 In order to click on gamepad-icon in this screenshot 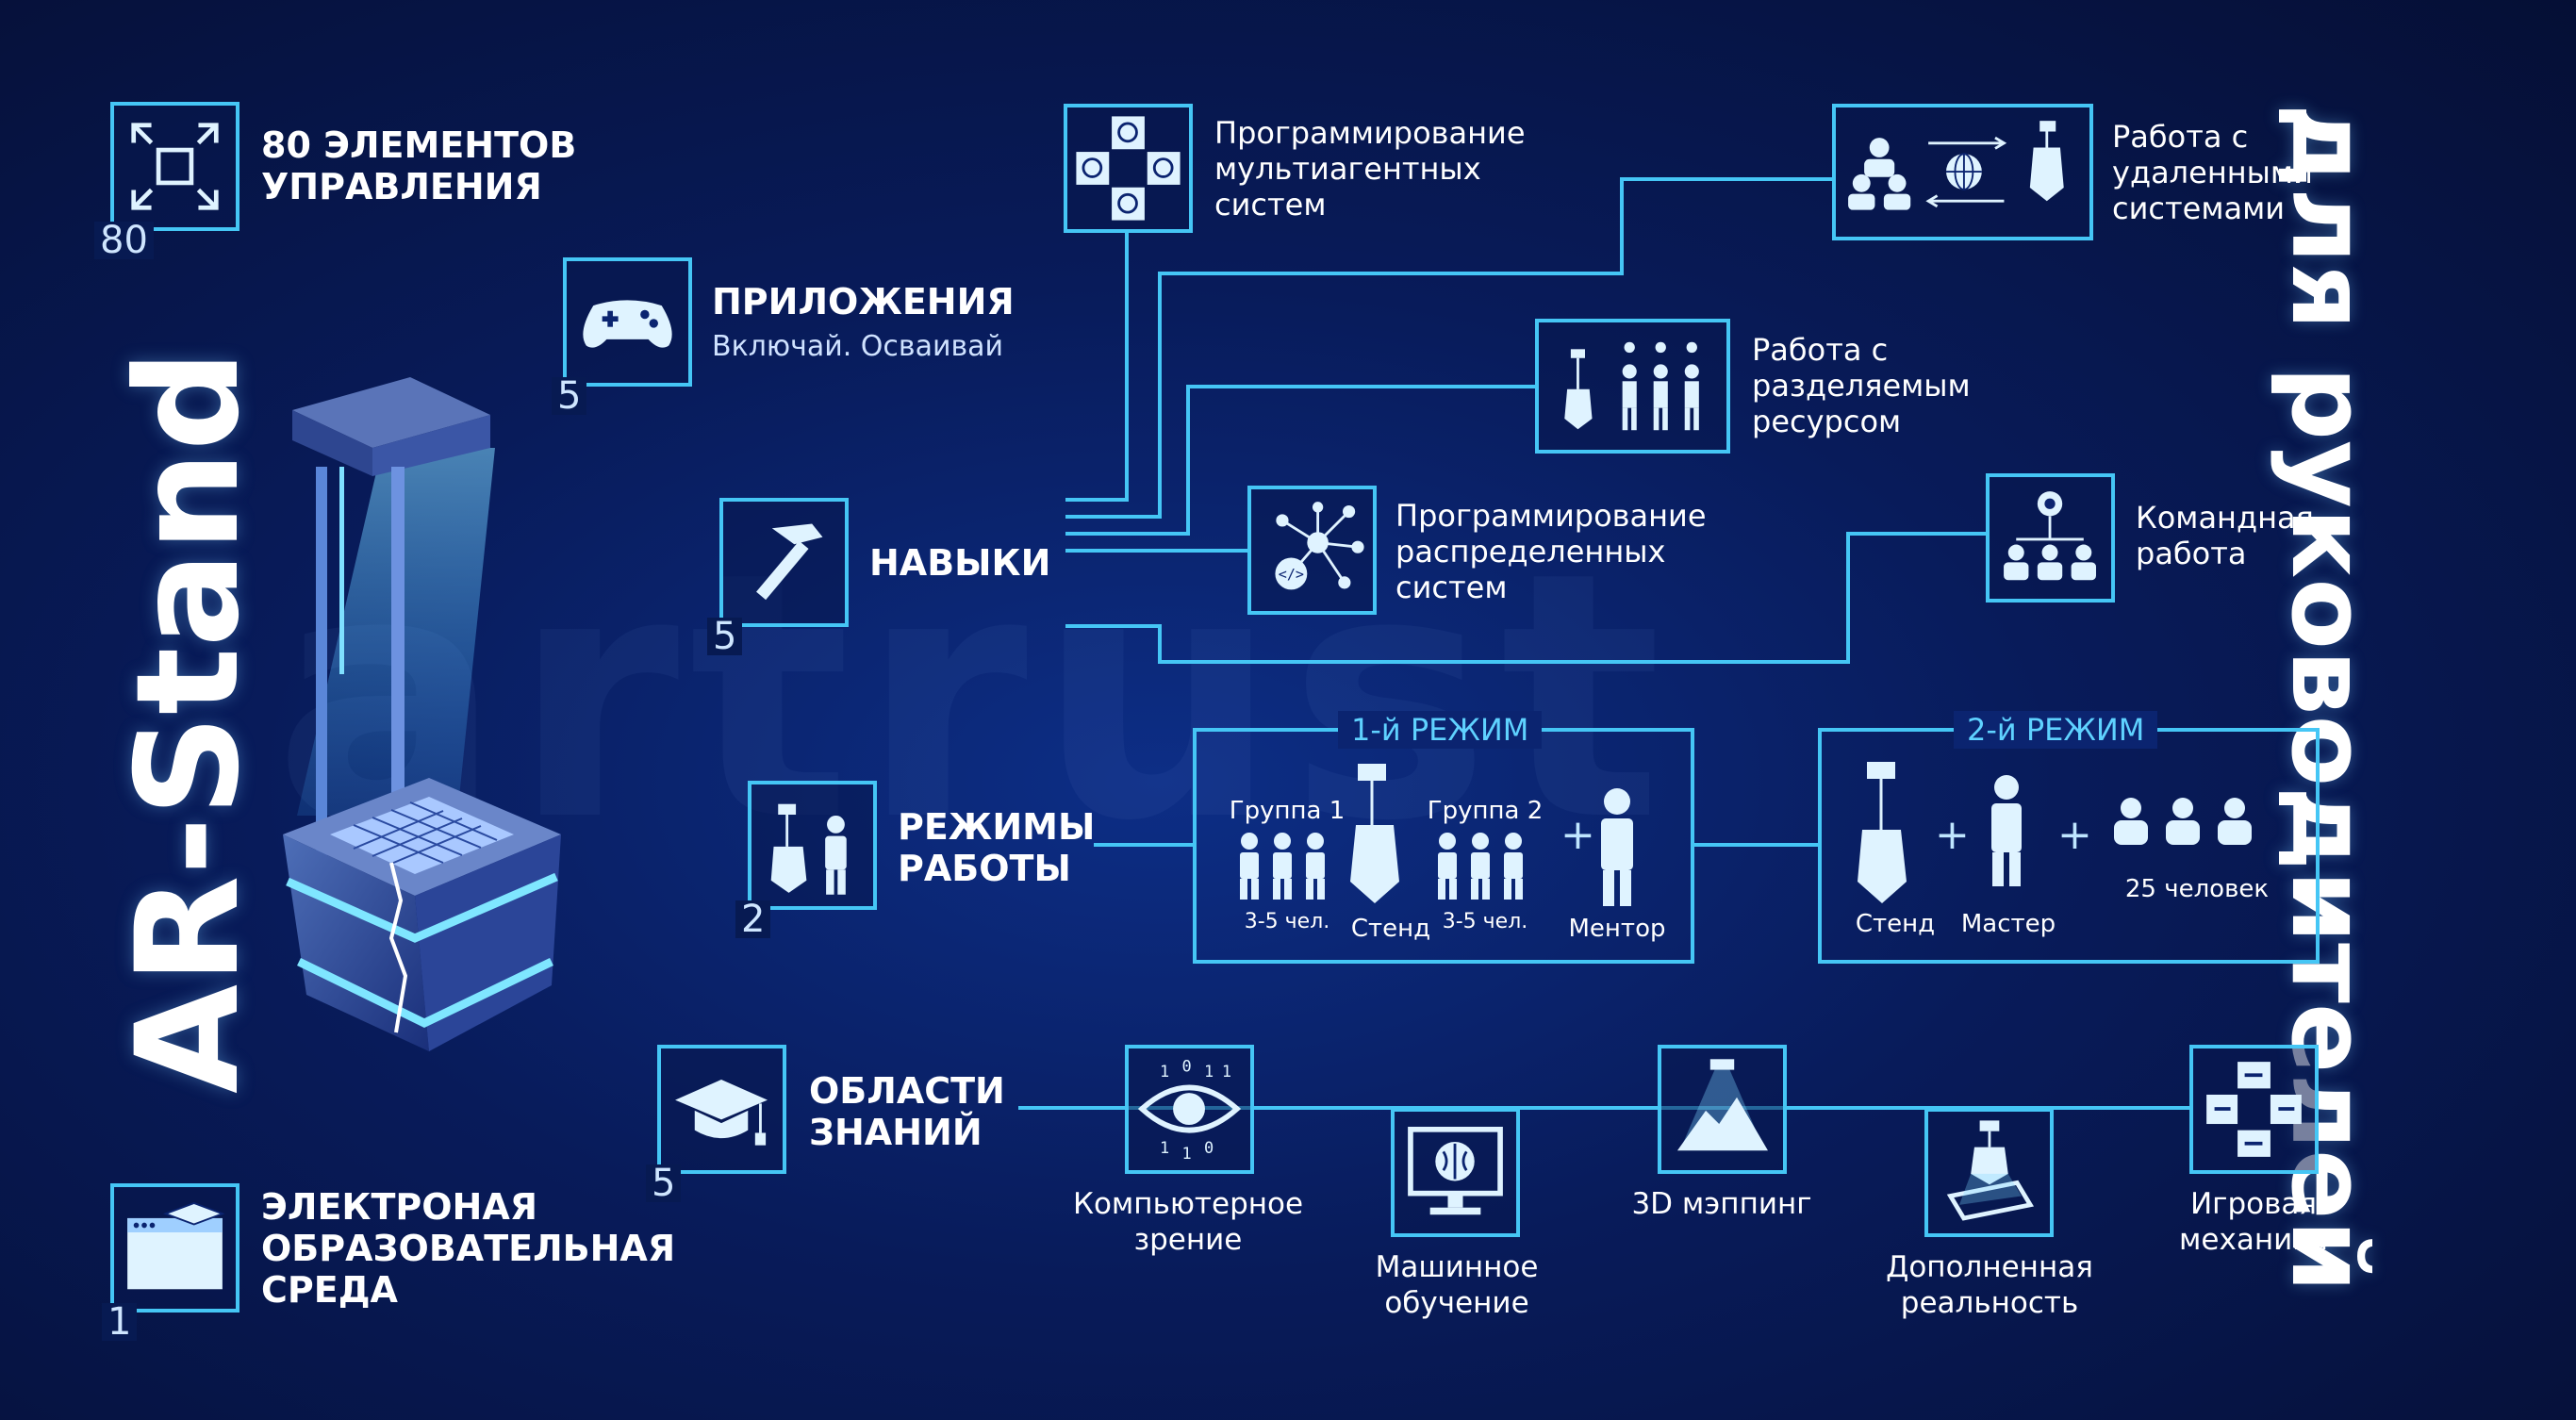, I will do `click(627, 324)`.